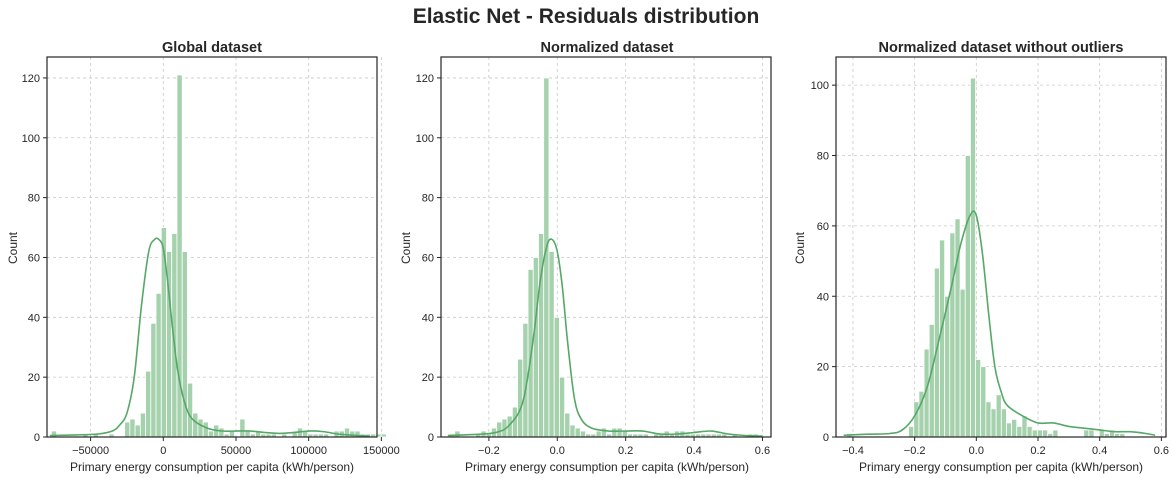  I want to click on panel-title: Normalized dataset, so click(607, 48).